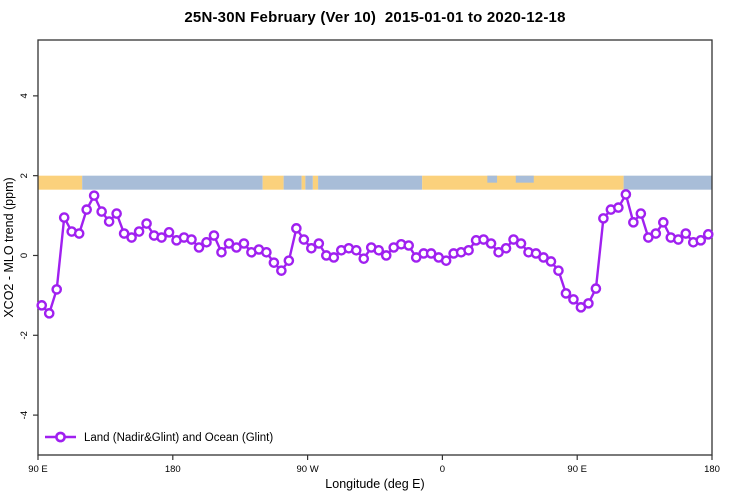  I want to click on legend-label: Land (Nadir&Glint) and Ocean (Glint), so click(178, 438).